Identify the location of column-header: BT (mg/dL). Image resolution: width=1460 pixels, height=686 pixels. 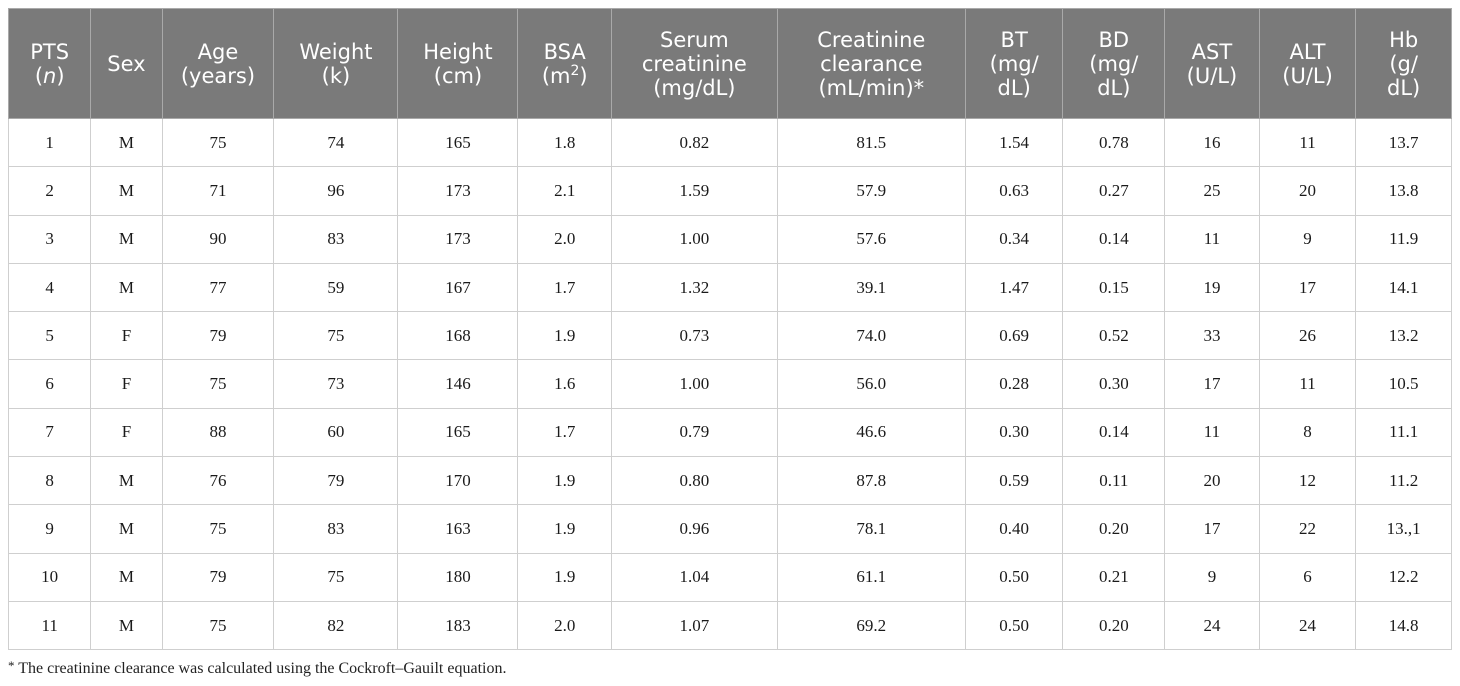
(1014, 63).